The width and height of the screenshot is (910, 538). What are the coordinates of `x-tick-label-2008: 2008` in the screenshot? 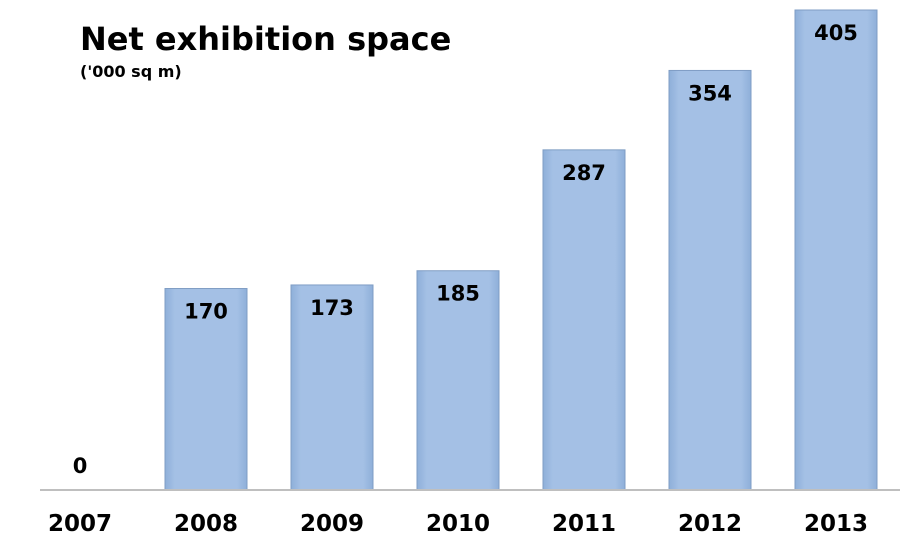 It's located at (206, 524).